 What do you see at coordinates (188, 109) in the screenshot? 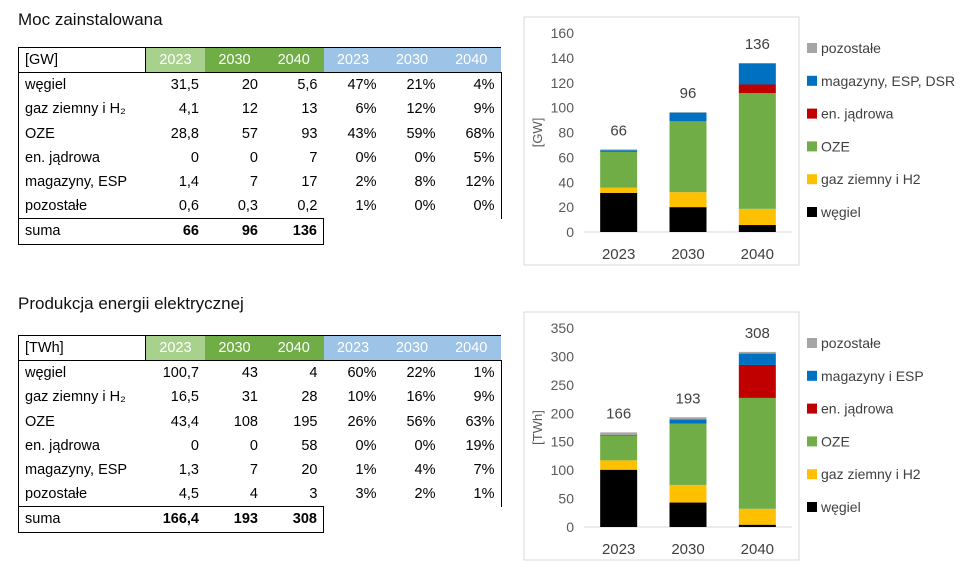
I see `value-cell: 4,1` at bounding box center [188, 109].